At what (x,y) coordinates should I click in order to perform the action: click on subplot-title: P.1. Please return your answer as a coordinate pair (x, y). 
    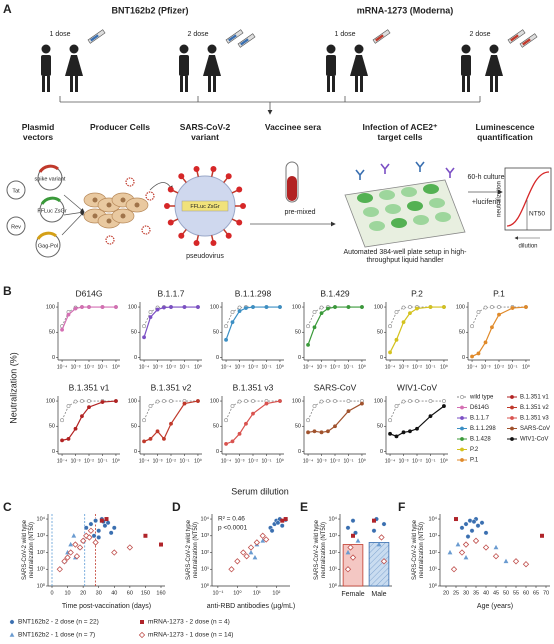
    Looking at the image, I should click on (499, 293).